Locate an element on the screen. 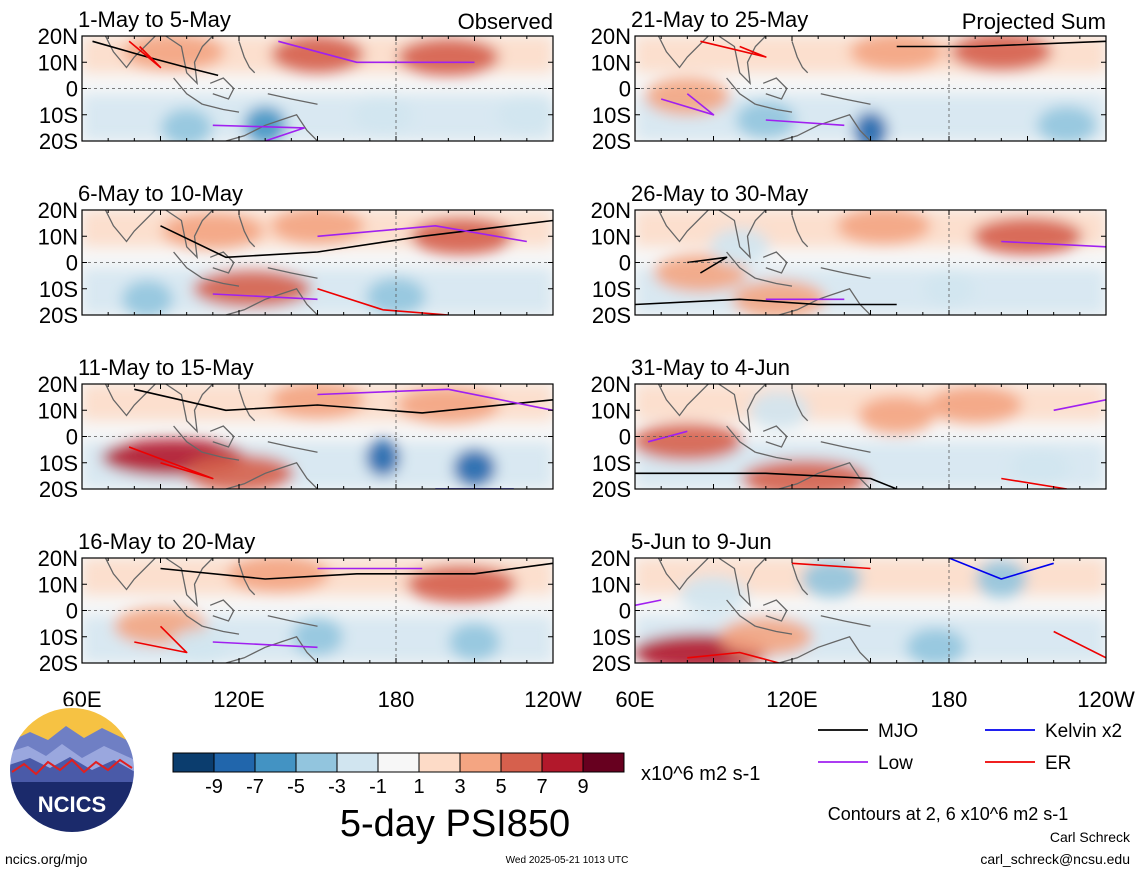 The image size is (1135, 872). panel-period-label: 26-May to 30-May is located at coordinates (719, 193).